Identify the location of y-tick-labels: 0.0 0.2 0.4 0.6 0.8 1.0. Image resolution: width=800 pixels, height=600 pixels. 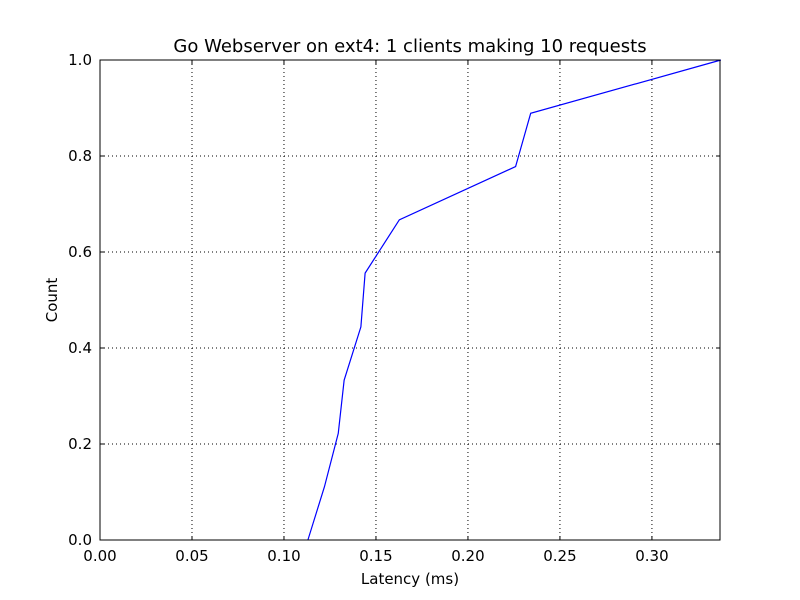
(80, 300).